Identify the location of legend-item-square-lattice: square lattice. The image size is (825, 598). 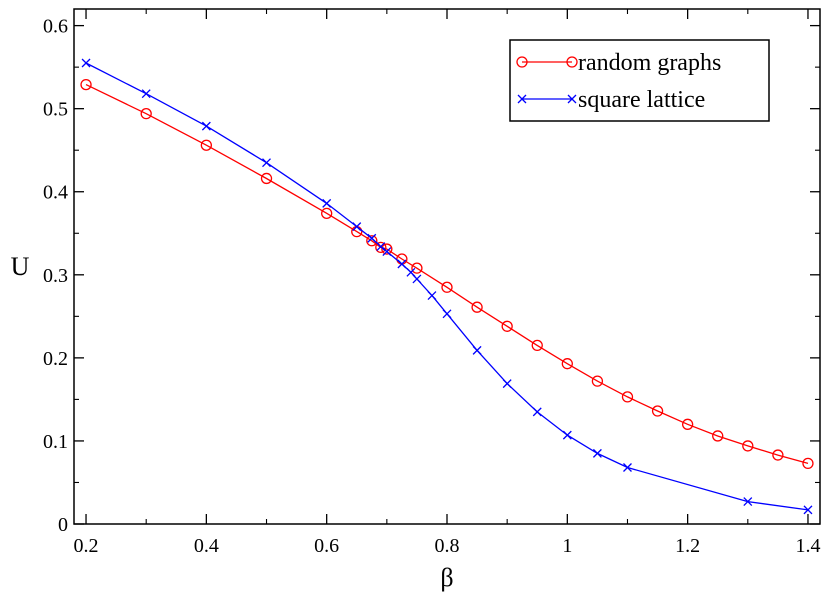
(611, 100).